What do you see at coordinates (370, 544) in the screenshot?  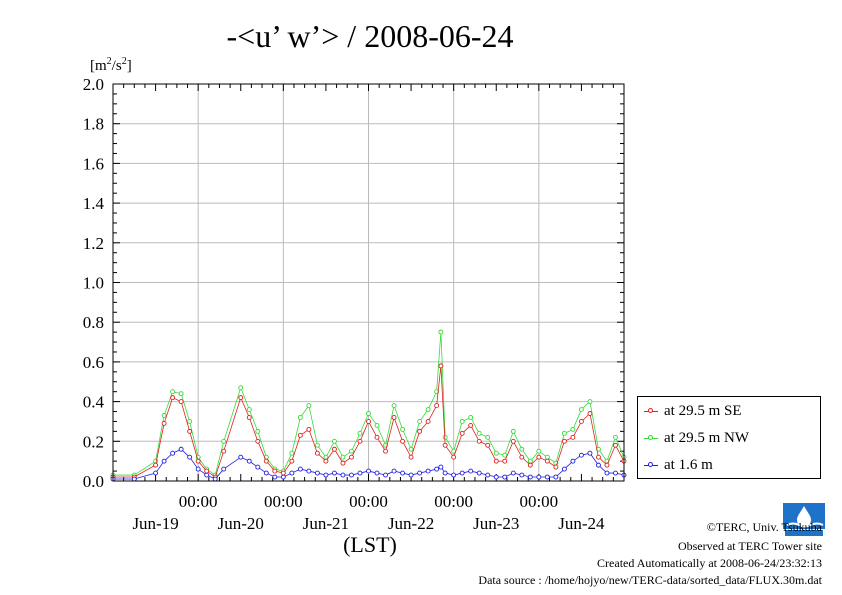 I see `x-axis-label: (LST)` at bounding box center [370, 544].